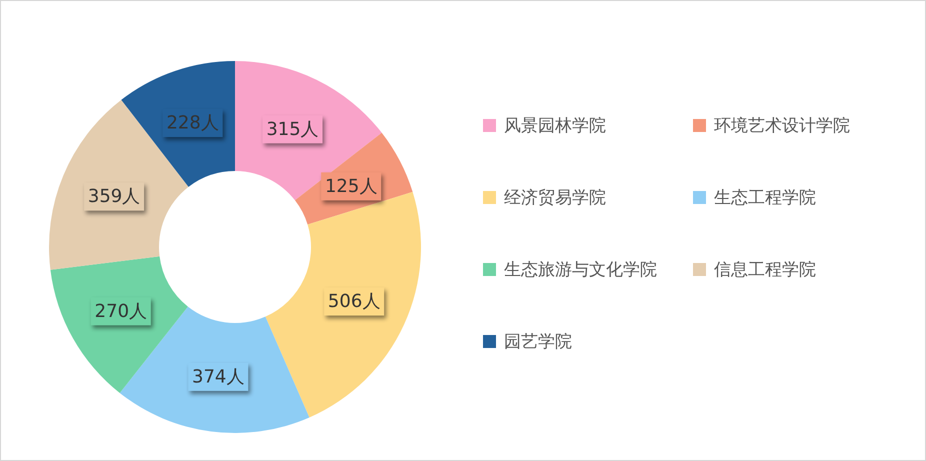  I want to click on data-label: 228人, so click(192, 123).